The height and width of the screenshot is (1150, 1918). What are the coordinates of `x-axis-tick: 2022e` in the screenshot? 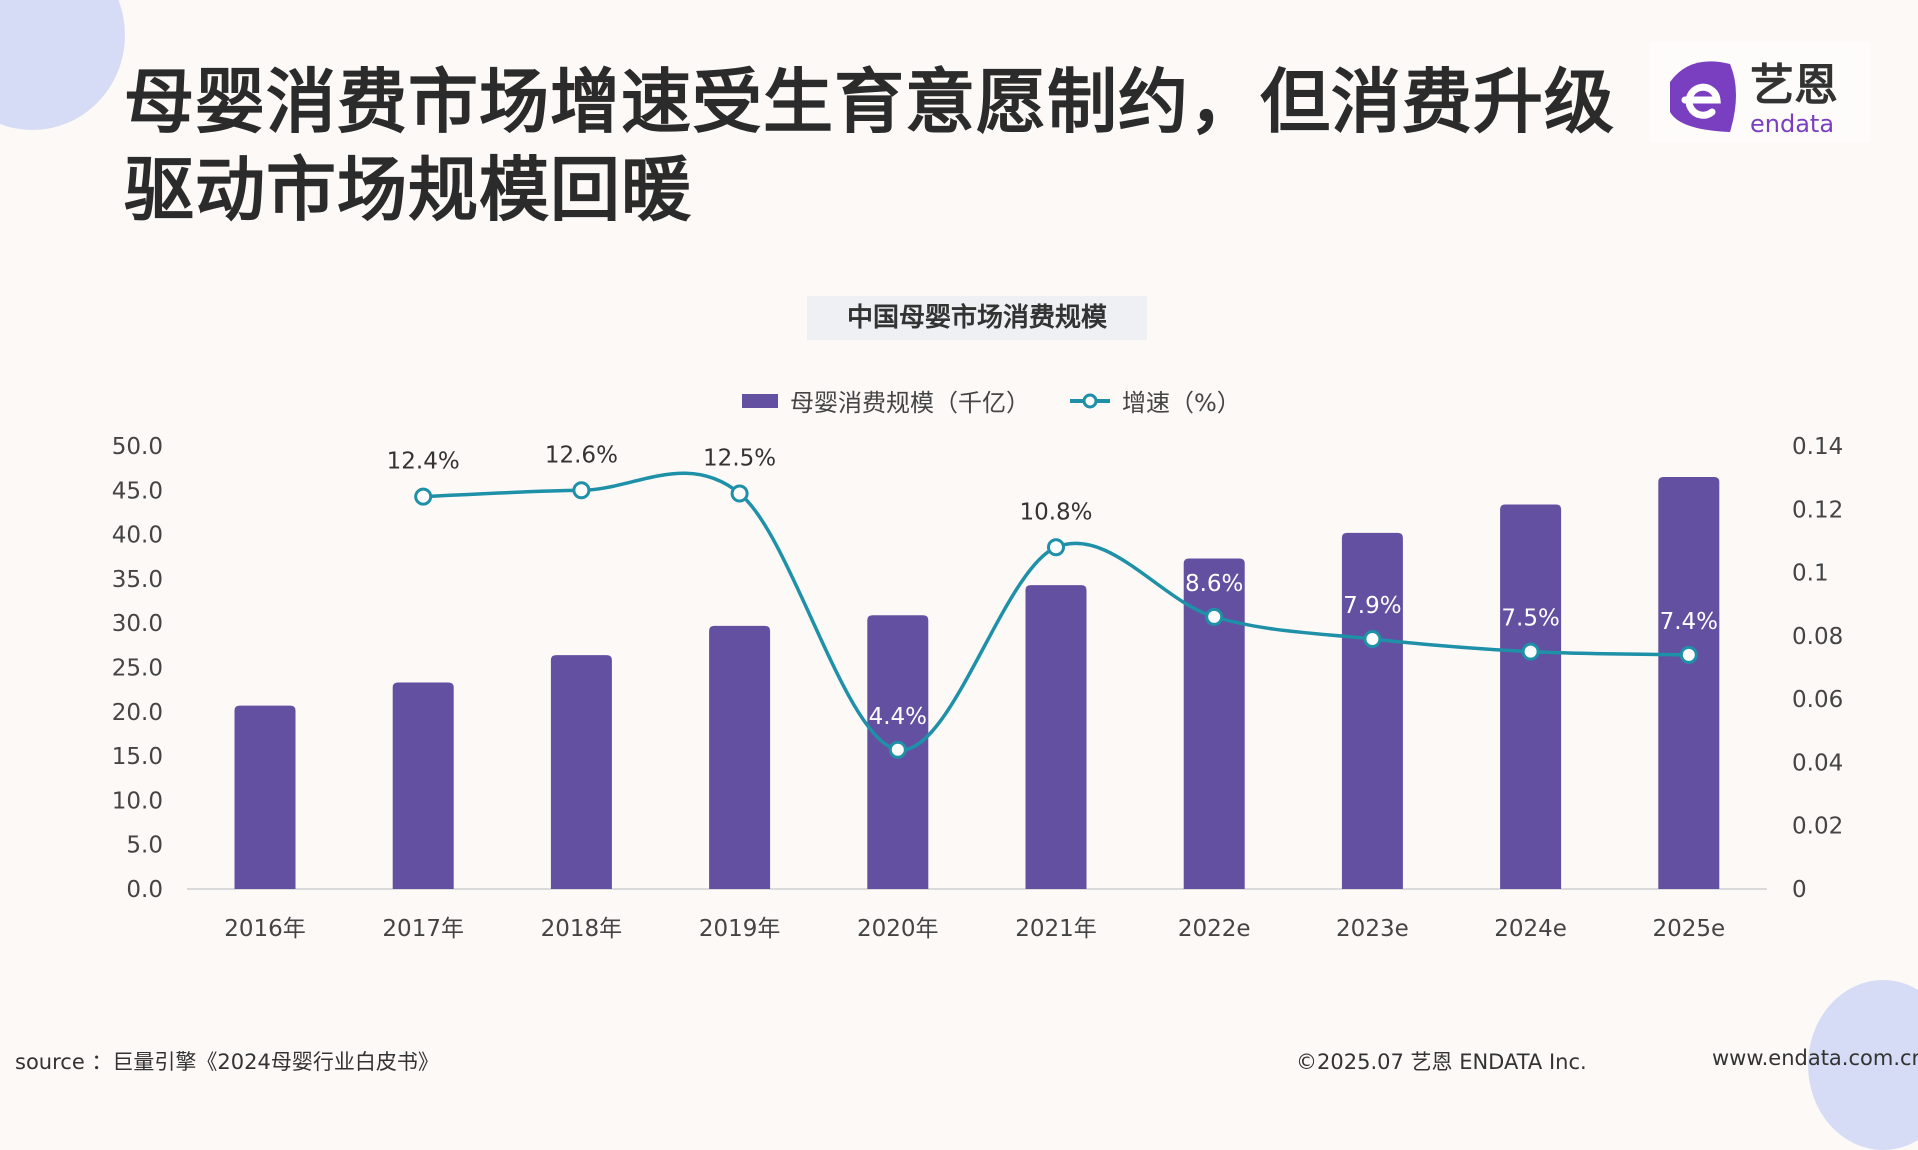 It's located at (1214, 929).